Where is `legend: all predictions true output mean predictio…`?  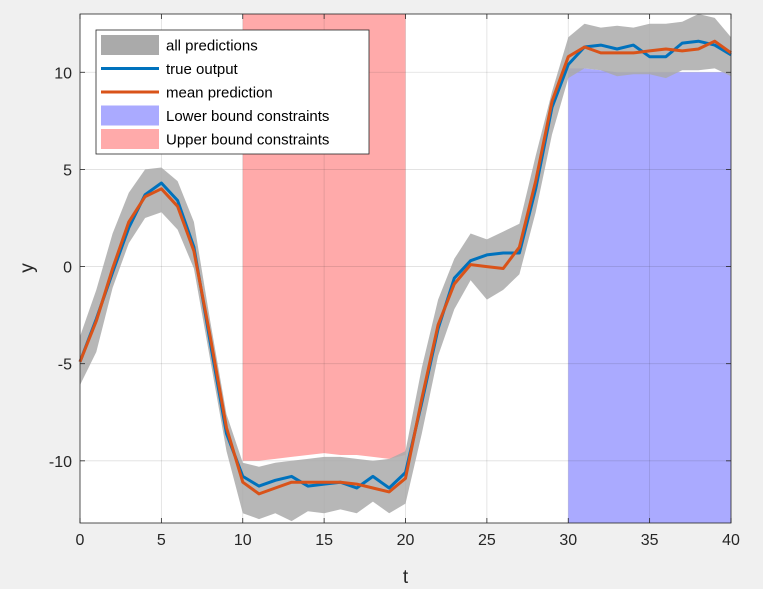
legend: all predictions true output mean predictio… is located at coordinates (232, 92).